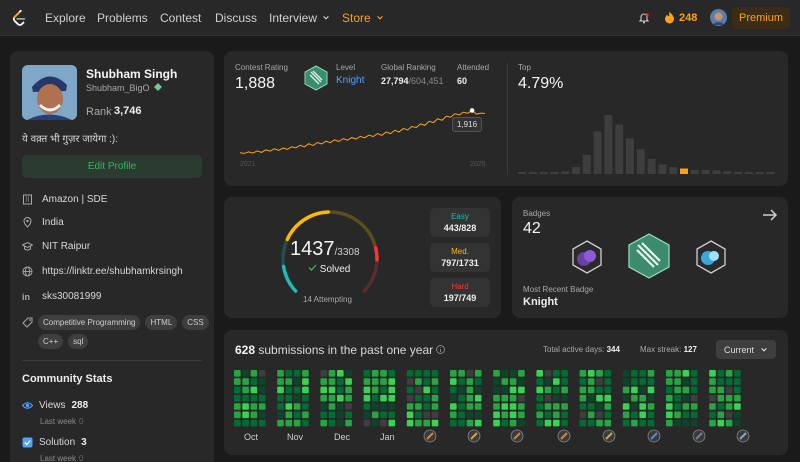 The height and width of the screenshot is (462, 800). Describe the element at coordinates (72, 296) in the screenshot. I see `linkedin-text: sks30081999` at that location.